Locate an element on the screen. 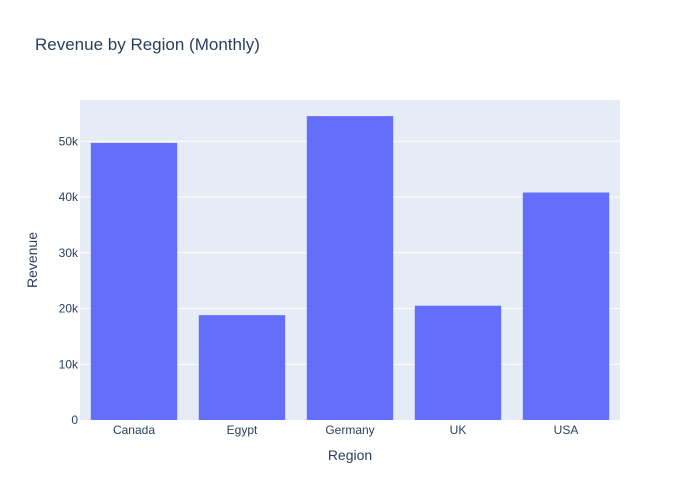 This screenshot has width=700, height=500. y-tick-label: 50k is located at coordinates (69, 141).